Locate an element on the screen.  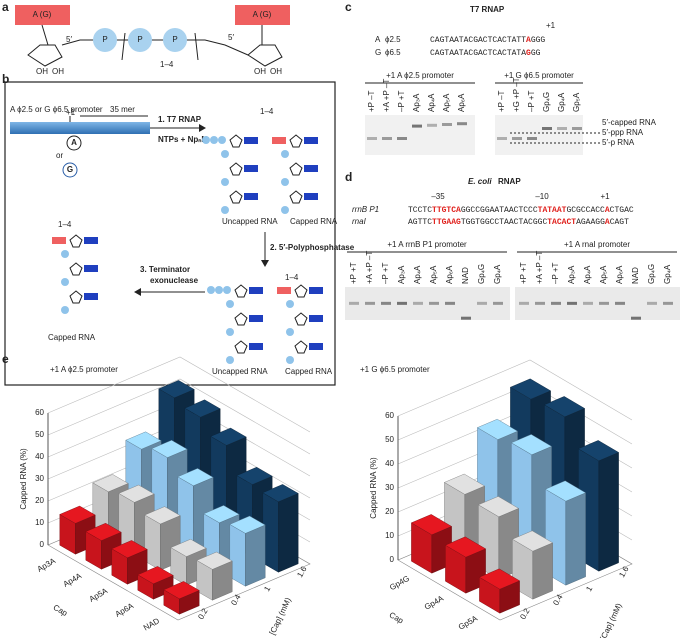
prime-label: 5′ is located at coordinates (69, 39).